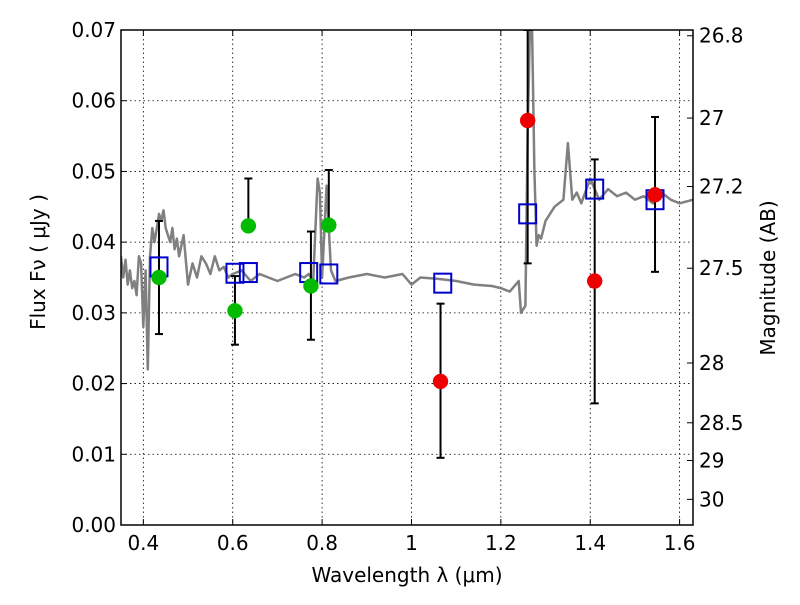  Describe the element at coordinates (93, 101) in the screenshot. I see `y-tick-label: 0.06` at that location.